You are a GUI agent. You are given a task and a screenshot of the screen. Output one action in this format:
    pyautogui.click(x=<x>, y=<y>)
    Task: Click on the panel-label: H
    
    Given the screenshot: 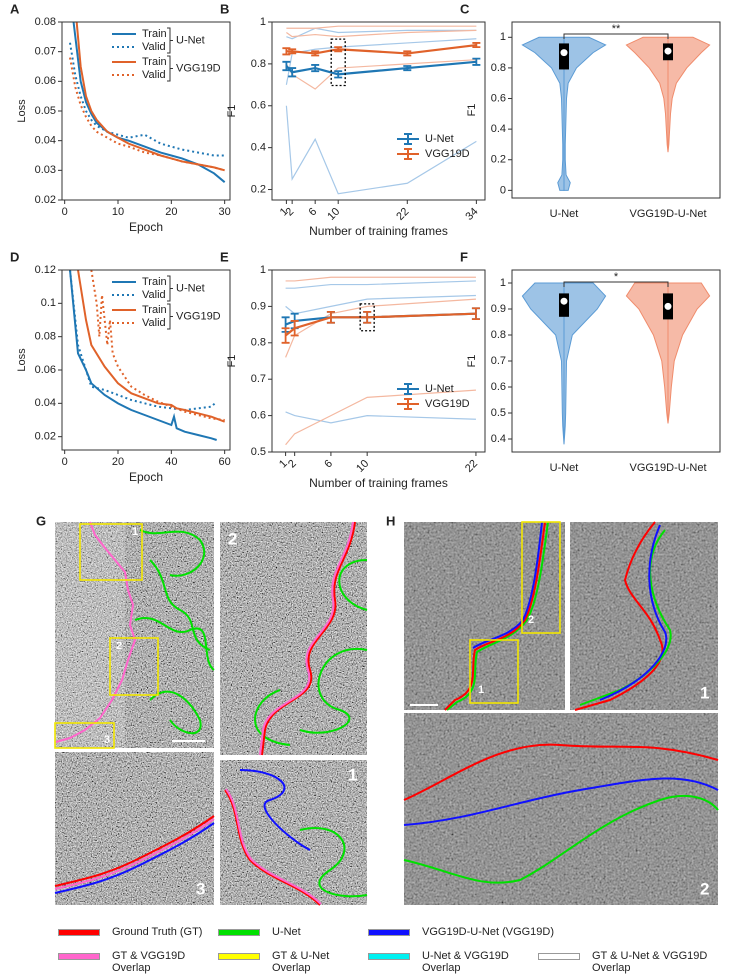 What is the action you would take?
    pyautogui.click(x=390, y=520)
    